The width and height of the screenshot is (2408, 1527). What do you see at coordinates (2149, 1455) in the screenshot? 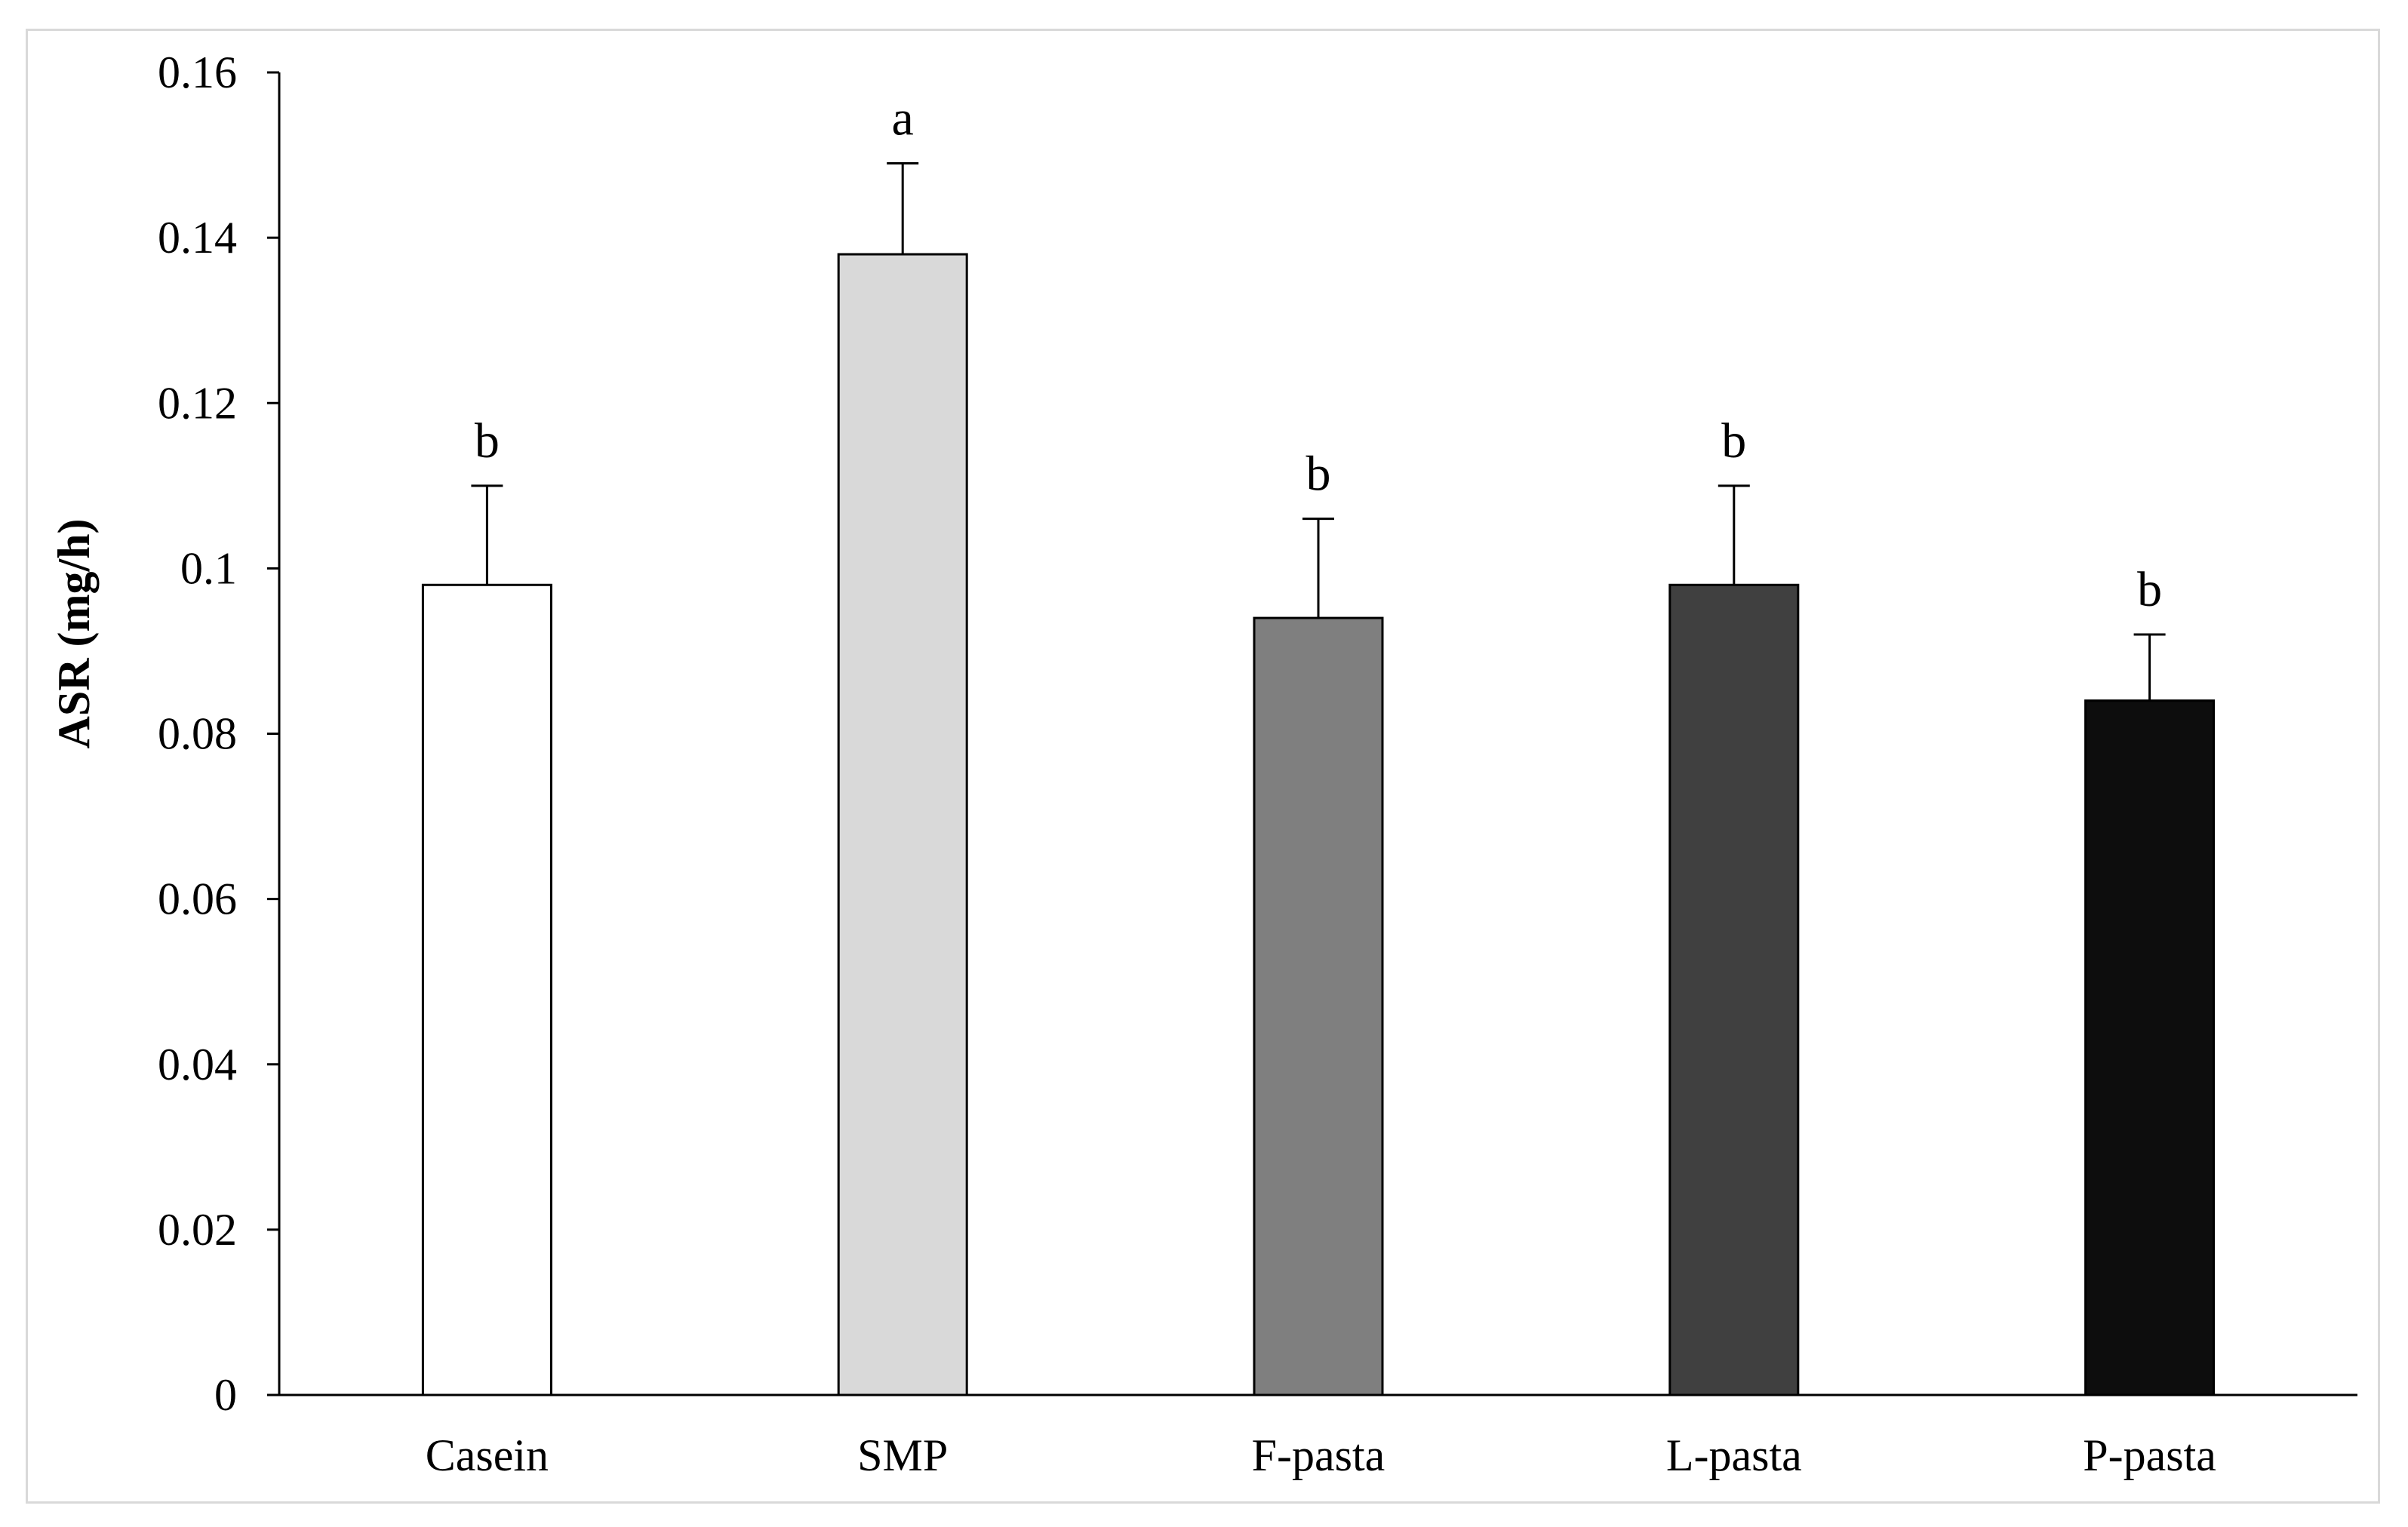
I see `category-label: P-pasta` at bounding box center [2149, 1455].